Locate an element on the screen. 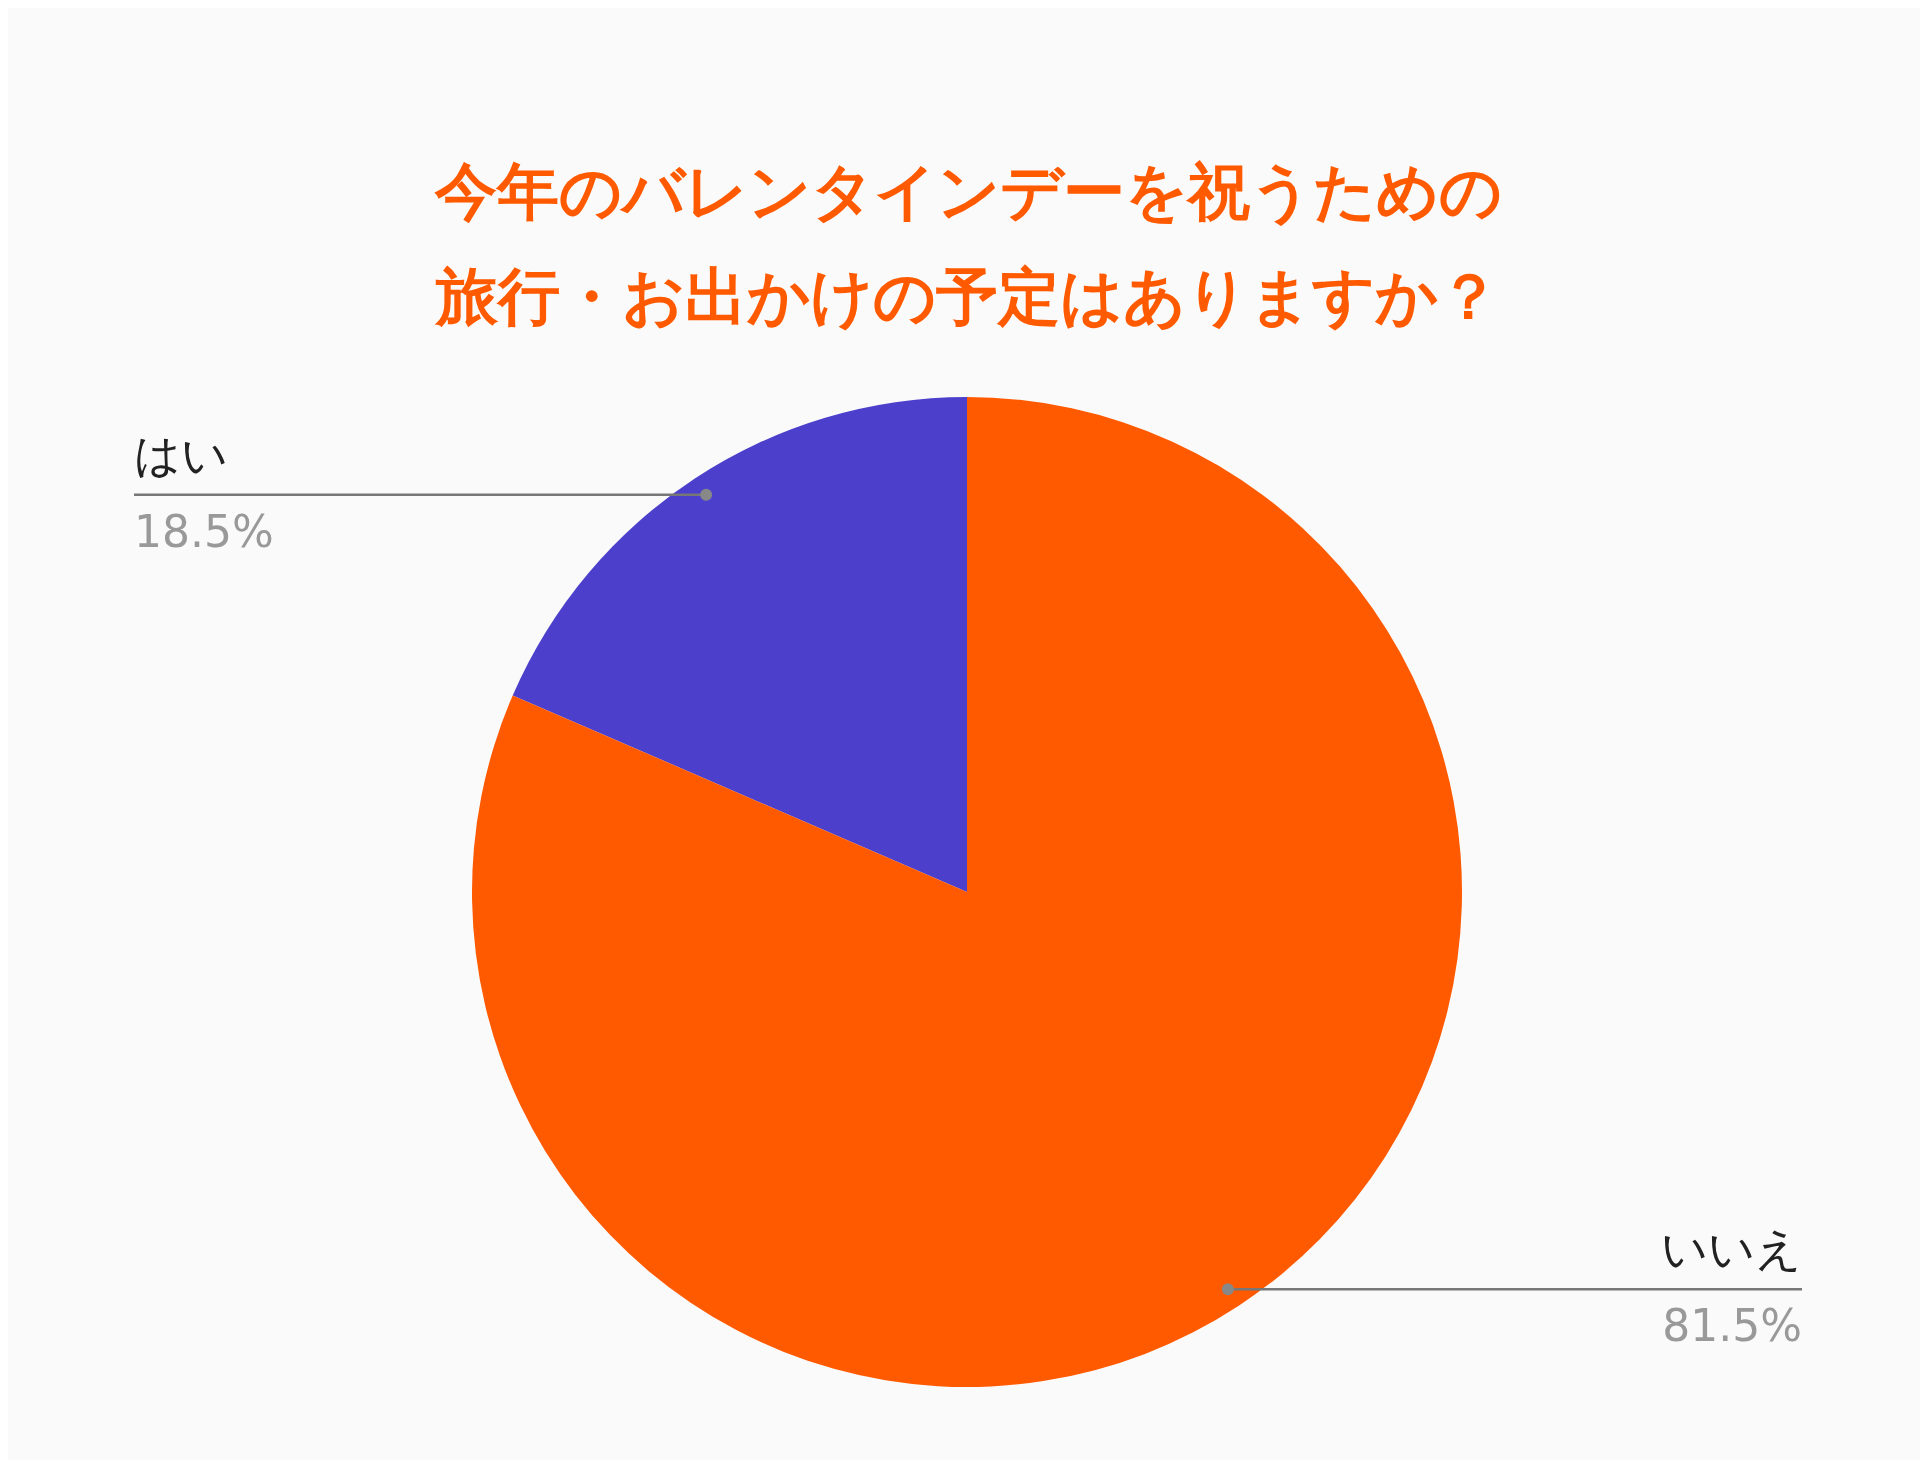 The height and width of the screenshot is (1460, 1920). slice-label: いいえ is located at coordinates (1731, 1249).